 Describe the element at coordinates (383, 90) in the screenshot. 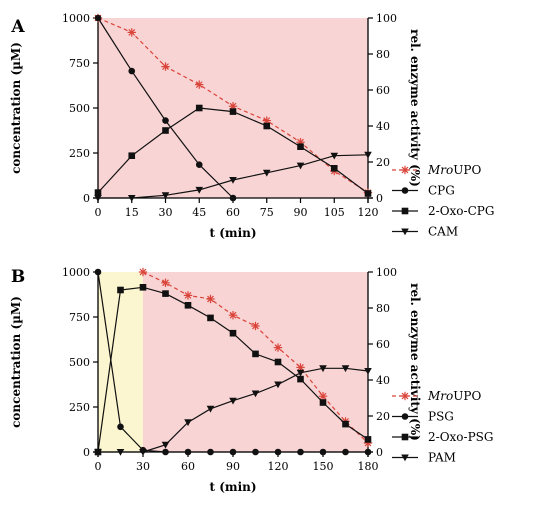

I see `y-tick-label-right: 60` at that location.